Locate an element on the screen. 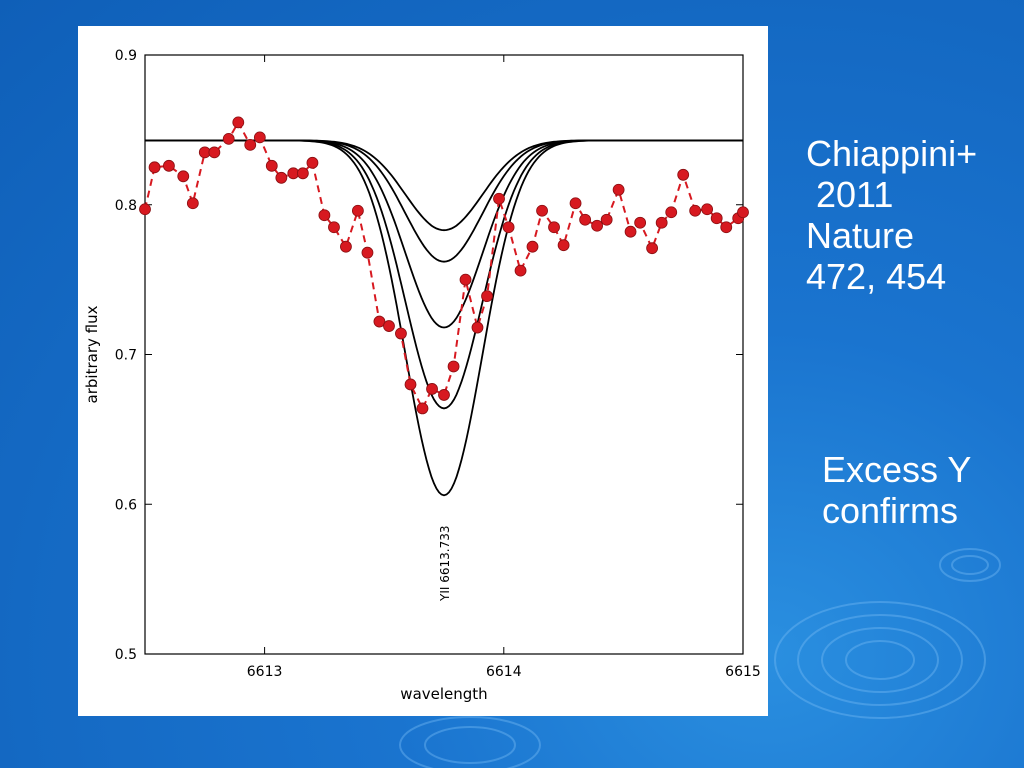 This screenshot has width=1024, height=768. x-tick-label: 6615 is located at coordinates (743, 672).